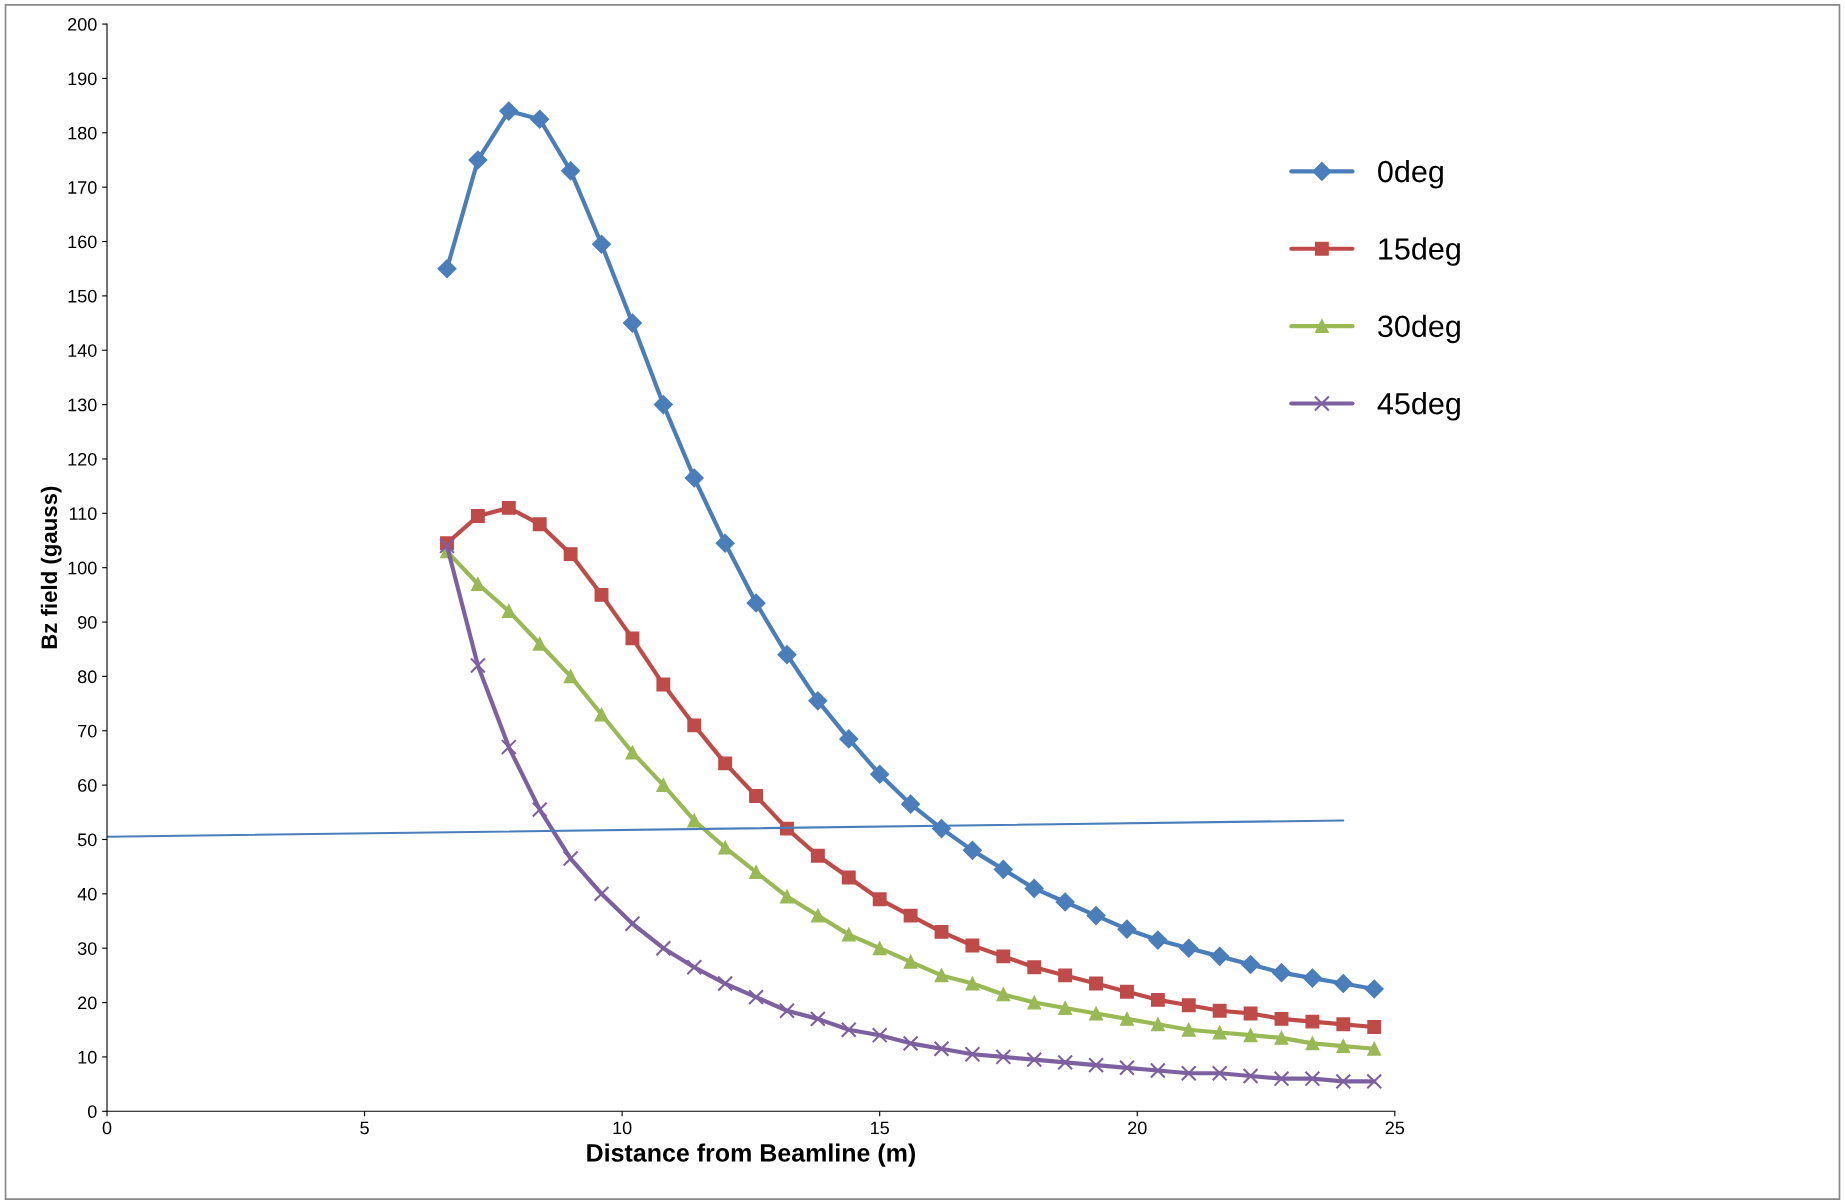  I want to click on x-tick-label: 10, so click(622, 1128).